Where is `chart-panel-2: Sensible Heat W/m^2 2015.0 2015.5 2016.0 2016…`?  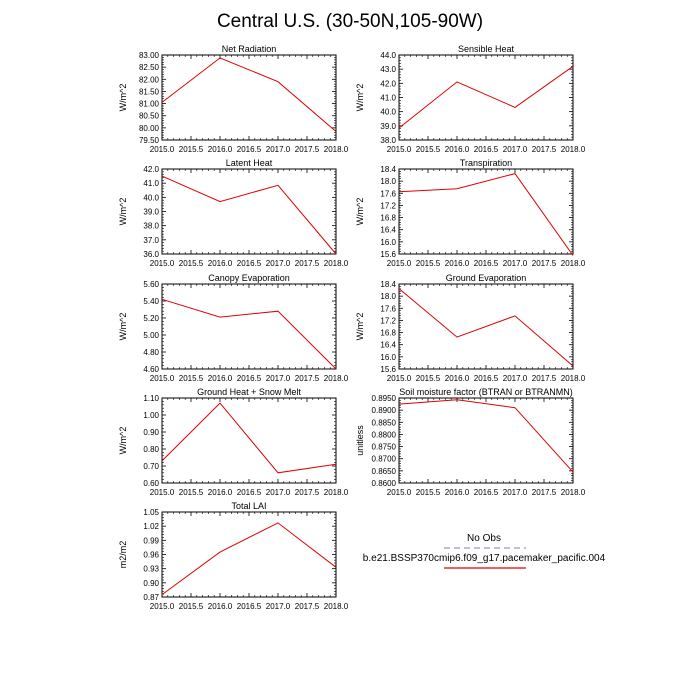
chart-panel-2: Sensible Heat W/m^2 2015.0 2015.5 2016.0 2016… is located at coordinates (470, 99).